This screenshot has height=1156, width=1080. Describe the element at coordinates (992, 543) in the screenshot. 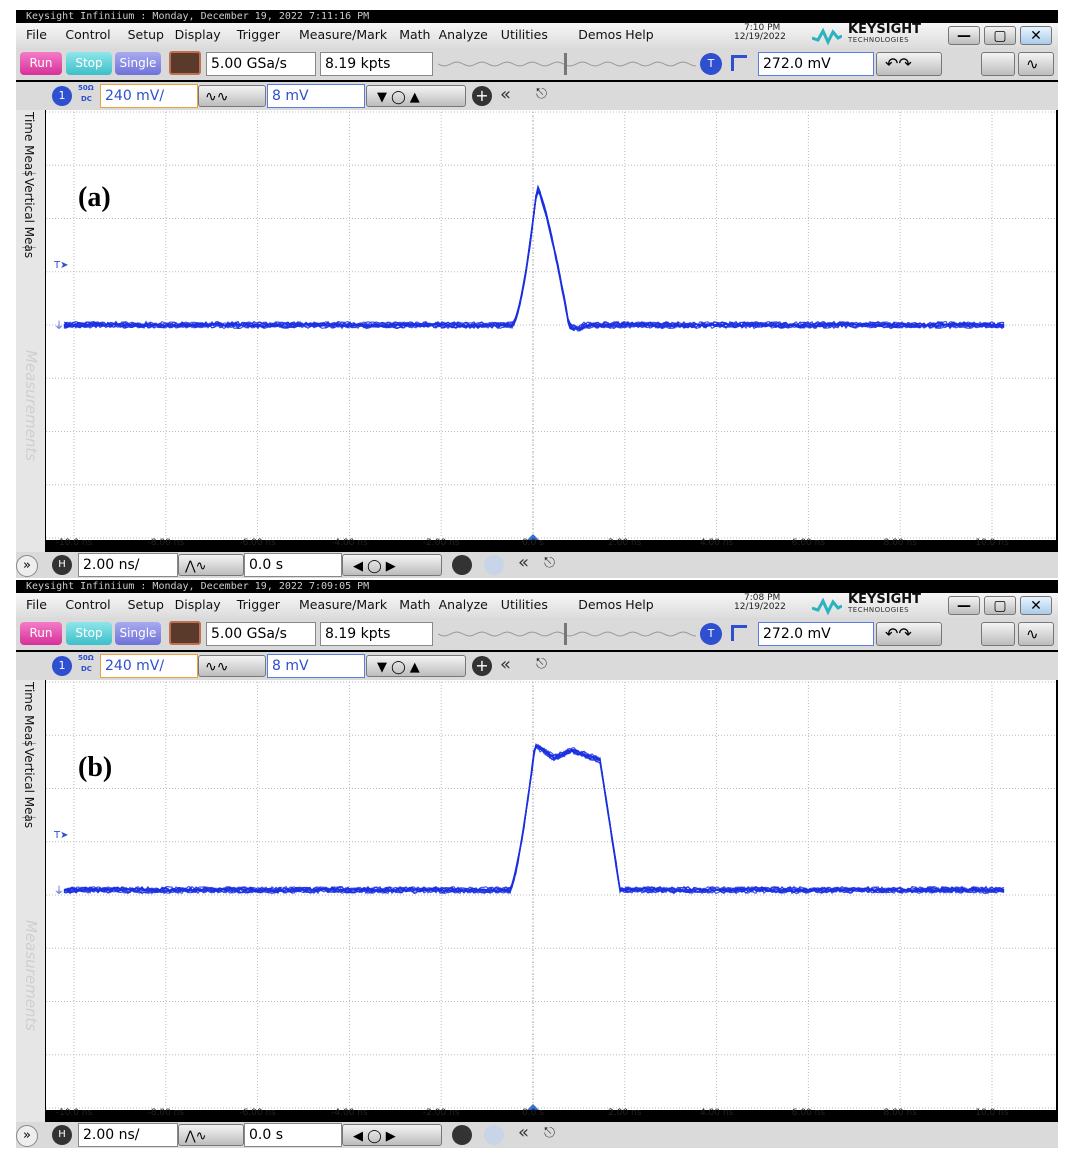

I see `x-tick-label: 10.0 ns` at that location.